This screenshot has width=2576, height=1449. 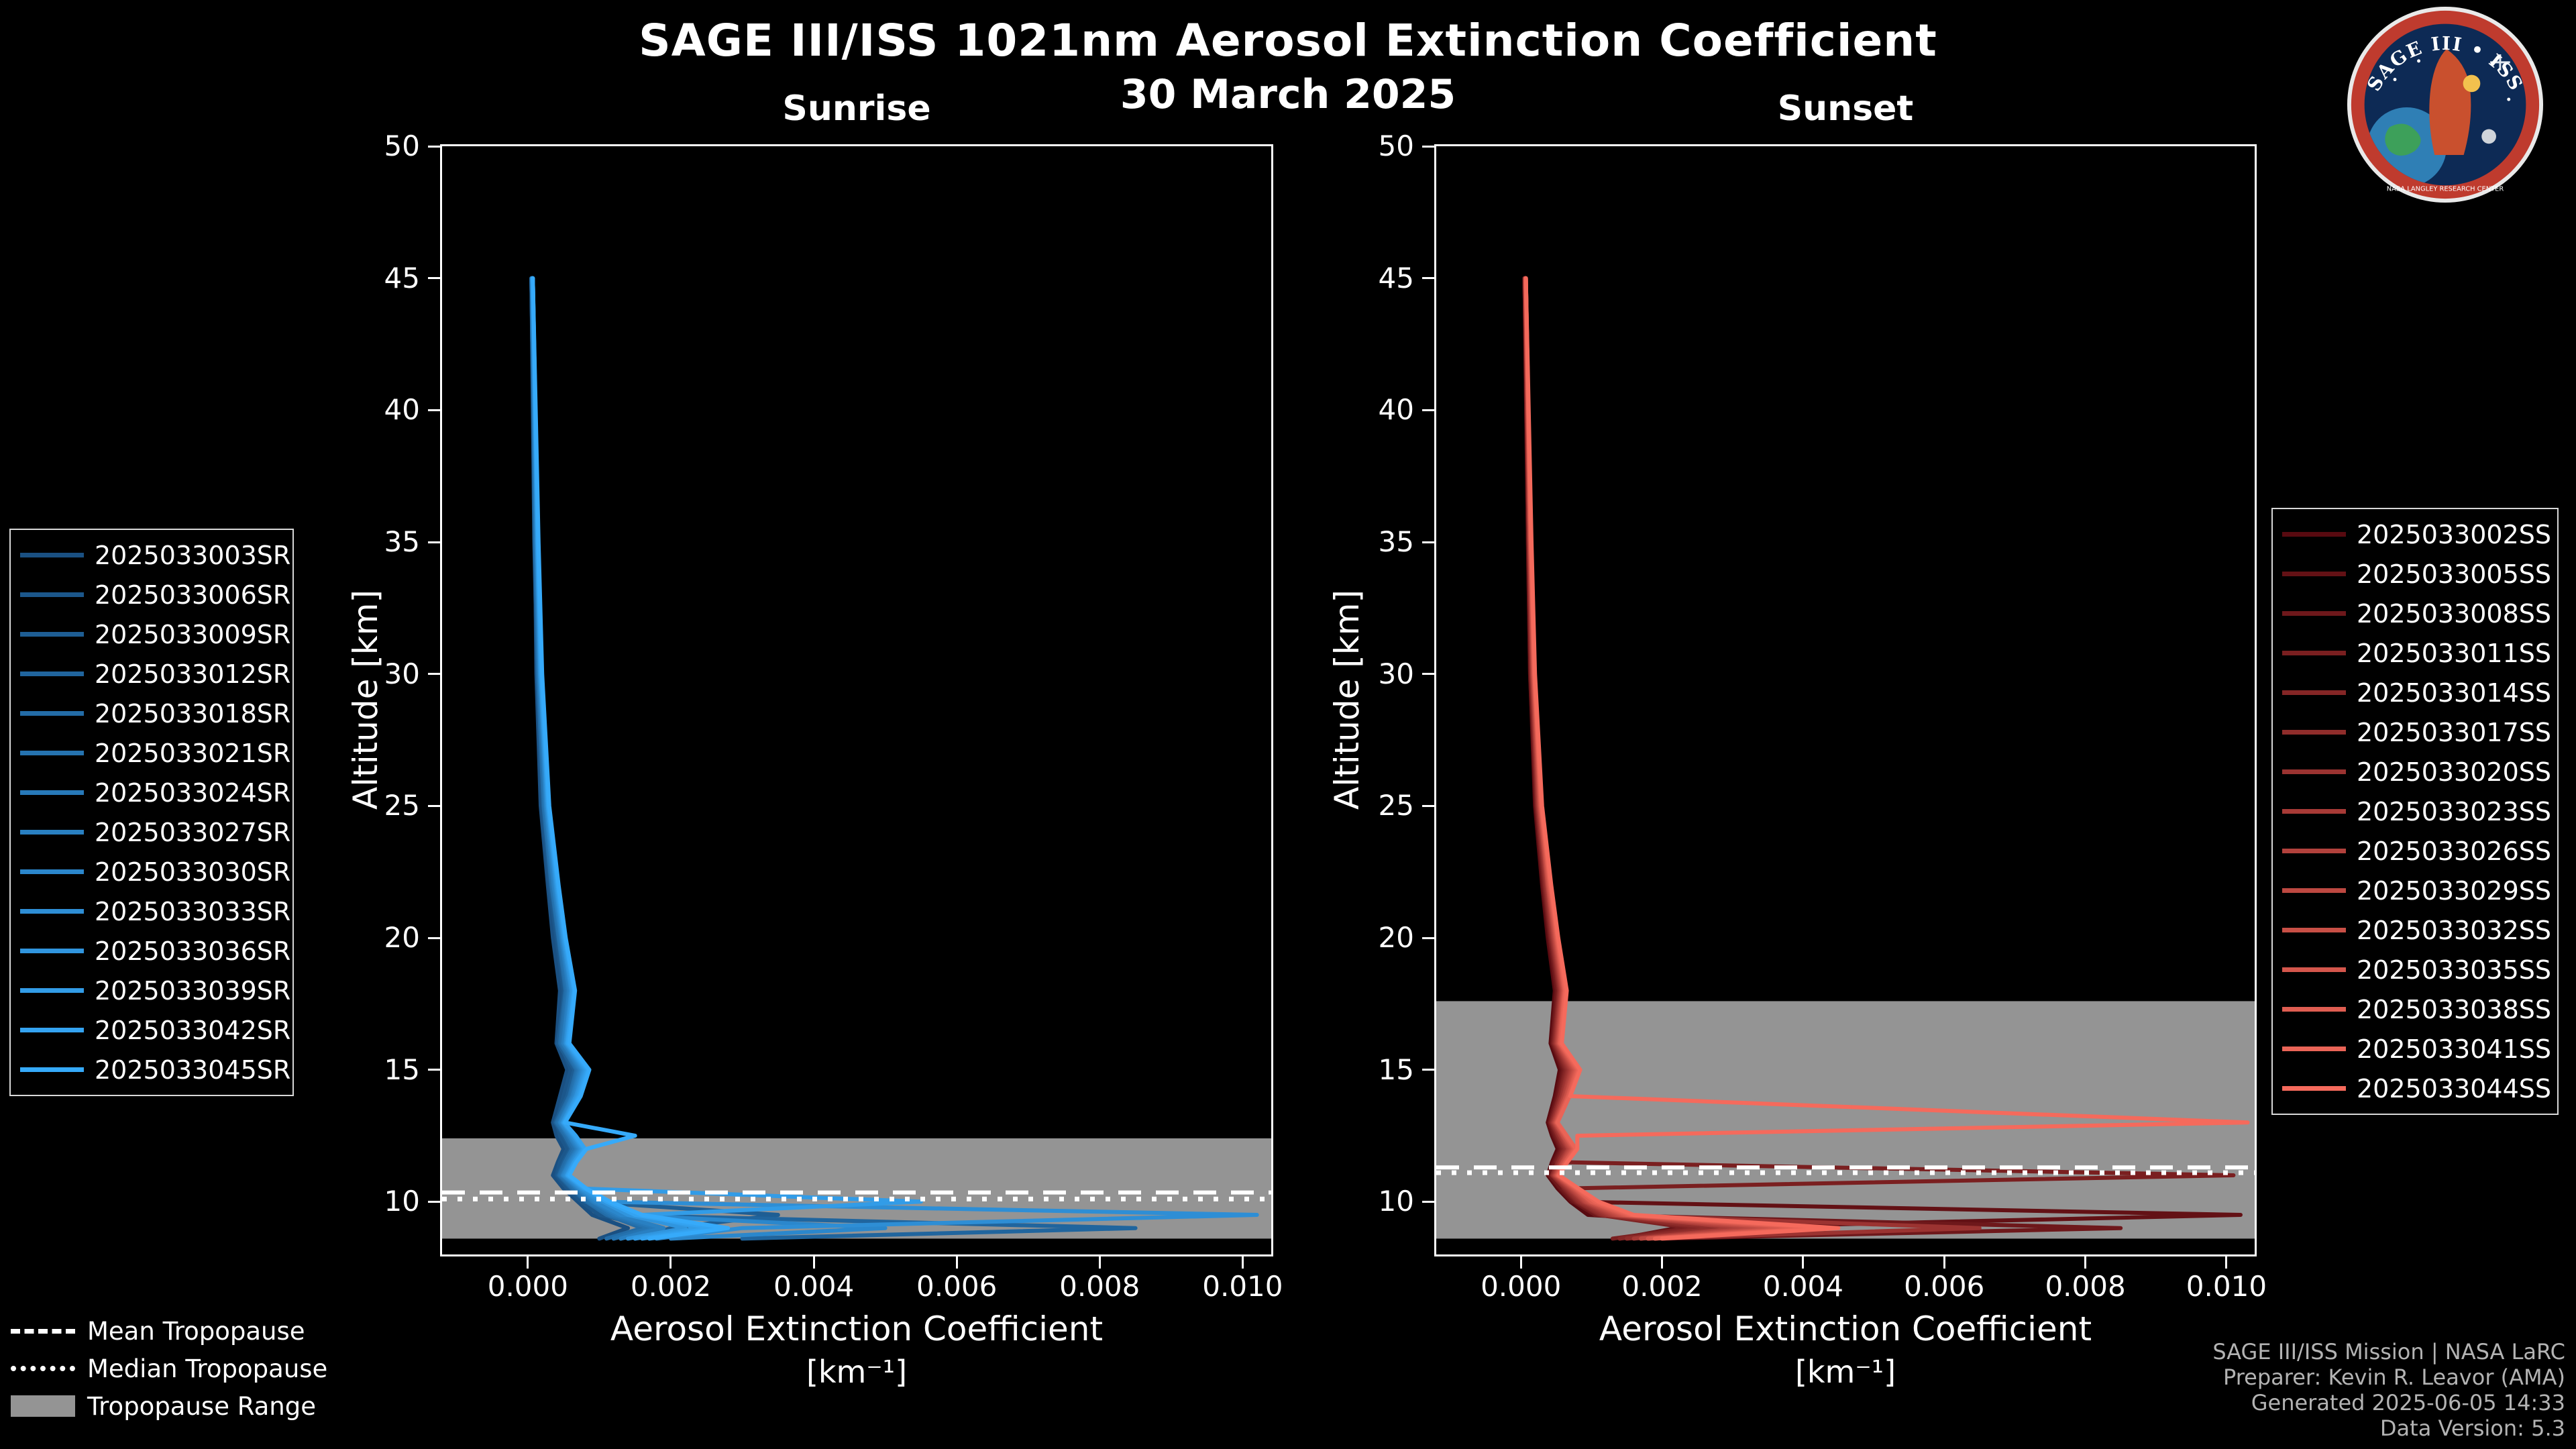 I want to click on legend-item: 2025033018SR, so click(x=155, y=713).